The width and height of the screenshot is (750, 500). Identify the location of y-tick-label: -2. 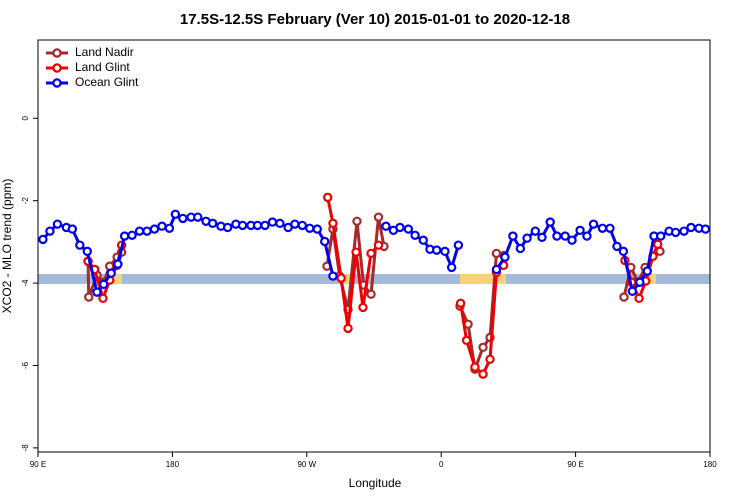
(25, 201).